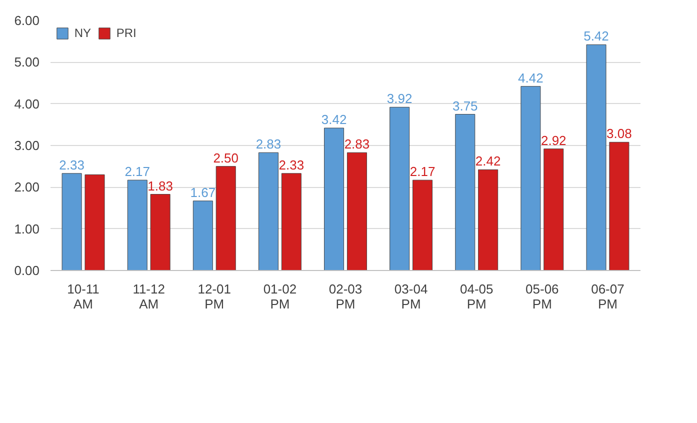  What do you see at coordinates (345, 297) in the screenshot?
I see `x-tick-label: 02-03 PM` at bounding box center [345, 297].